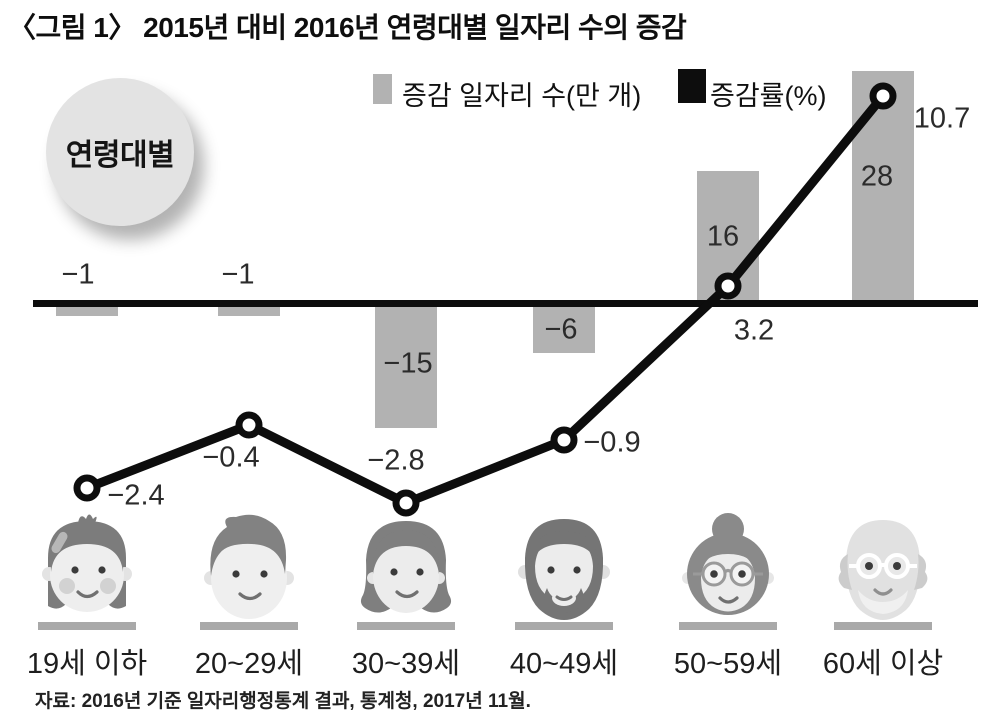 This screenshot has width=1000, height=716. What do you see at coordinates (564, 664) in the screenshot?
I see `category-label: 40~49세` at bounding box center [564, 664].